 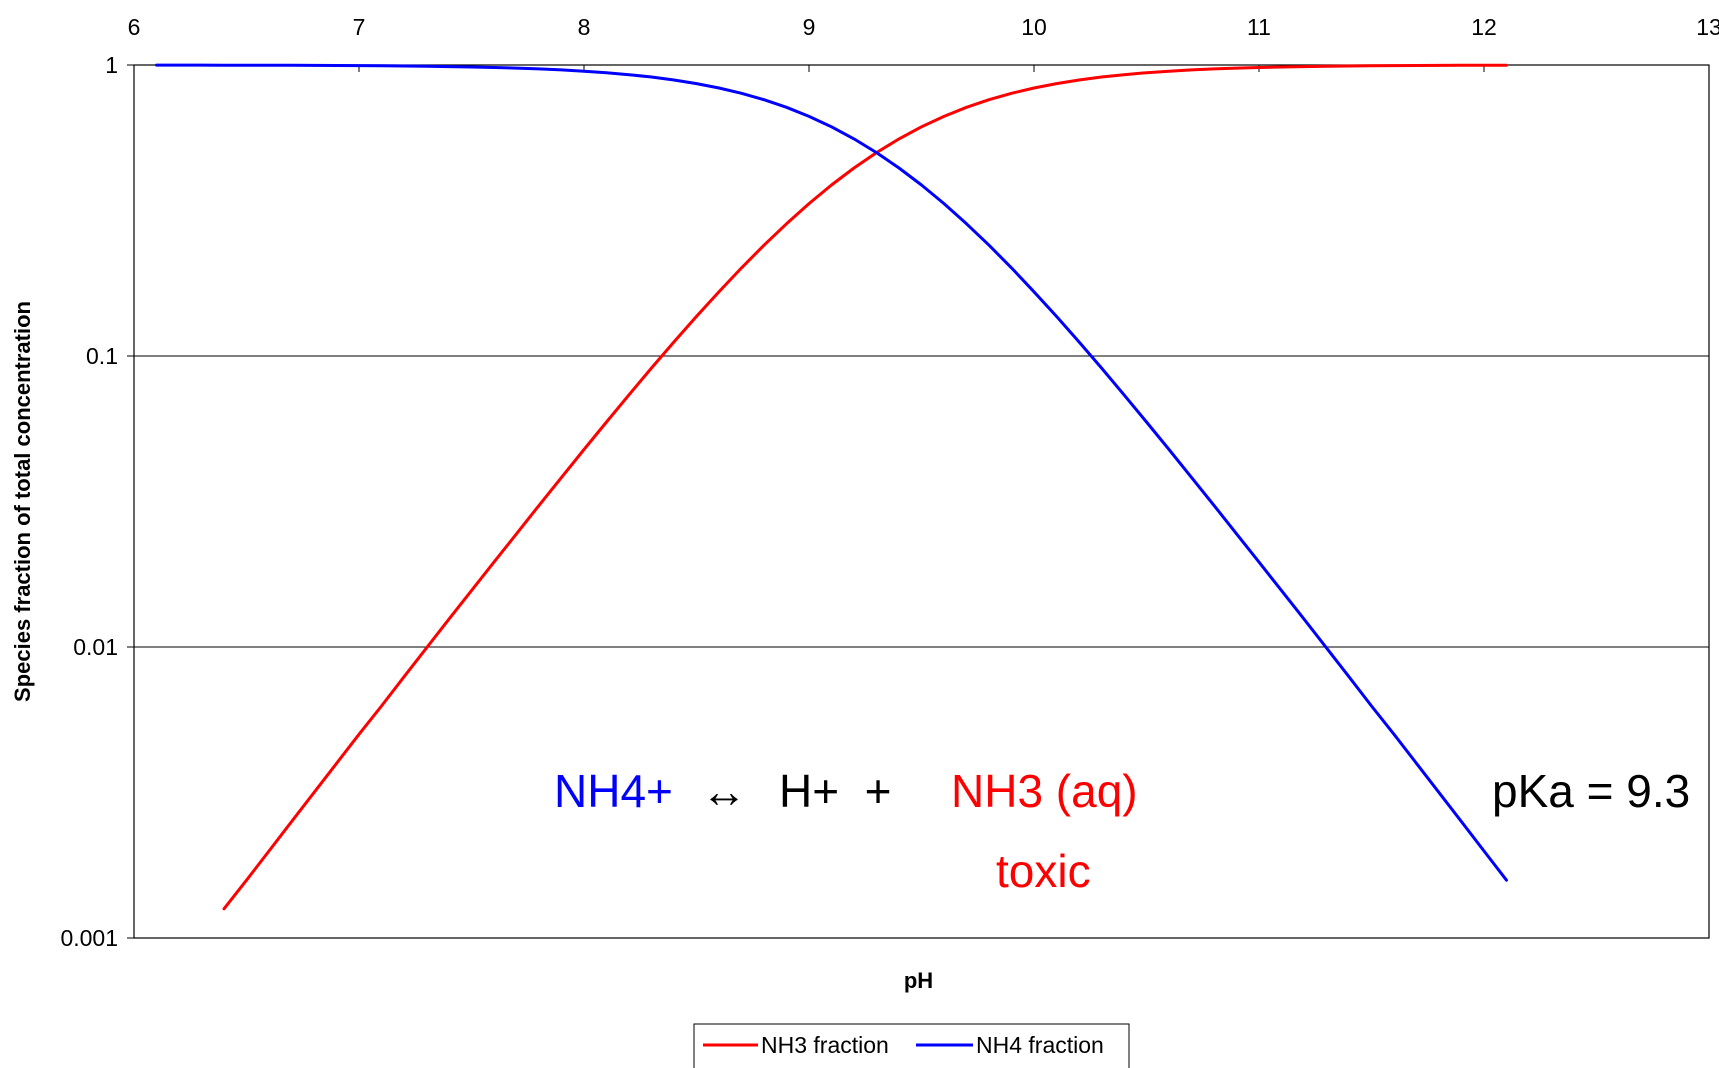 I want to click on annotation-toxic: toxic, so click(x=1043, y=871).